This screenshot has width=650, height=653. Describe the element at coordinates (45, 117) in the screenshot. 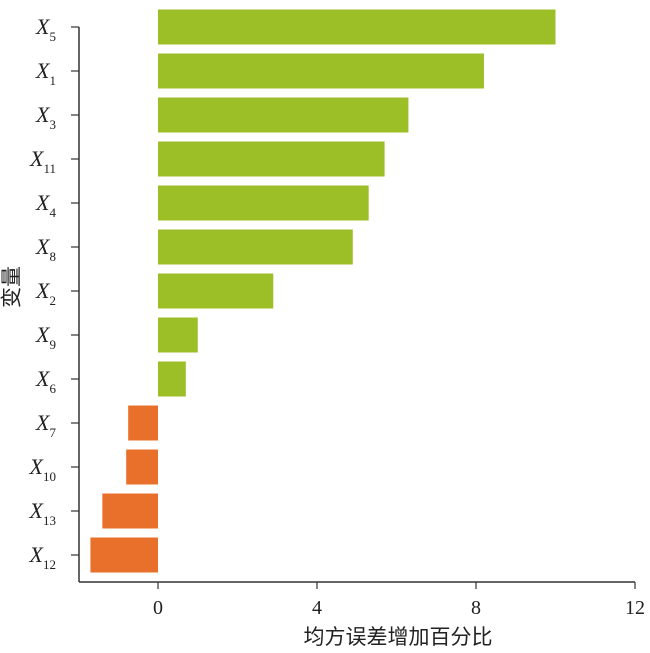

I see `y-tick-label-x3: X3` at that location.